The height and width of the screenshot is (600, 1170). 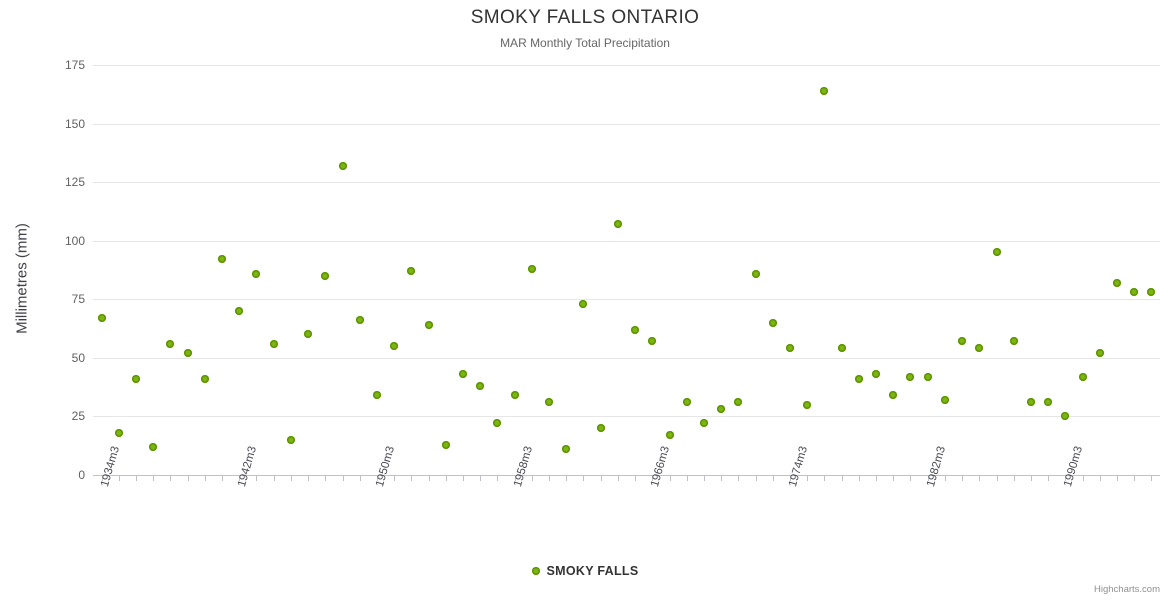 I want to click on legend-item-smoky-falls: SMOKY FALLS, so click(x=585, y=571).